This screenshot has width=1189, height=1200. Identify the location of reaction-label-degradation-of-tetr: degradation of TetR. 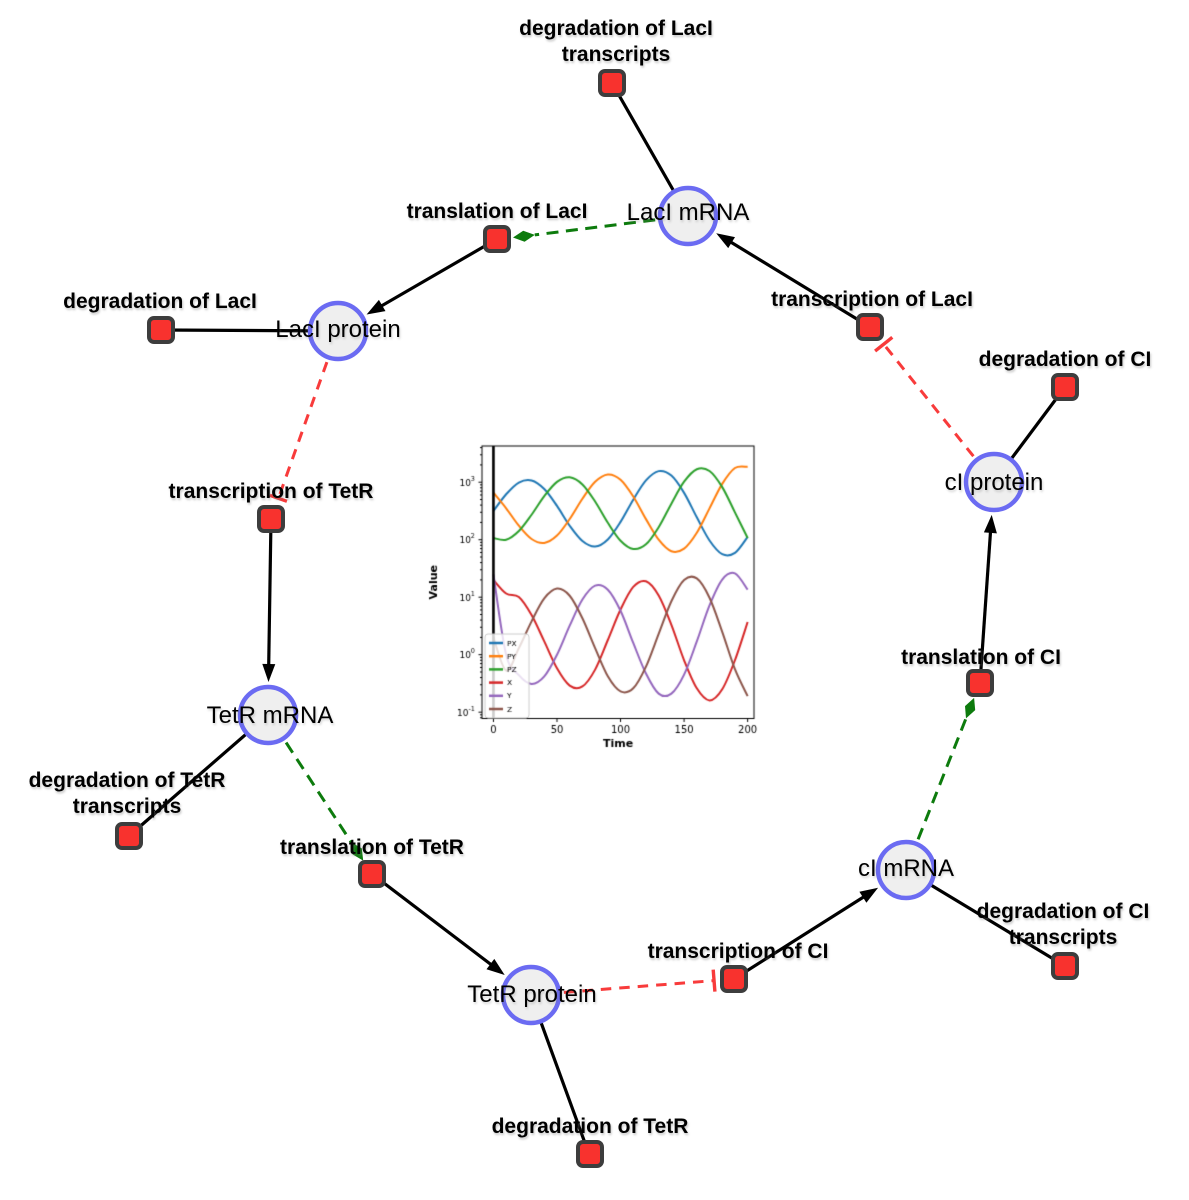
(590, 1127).